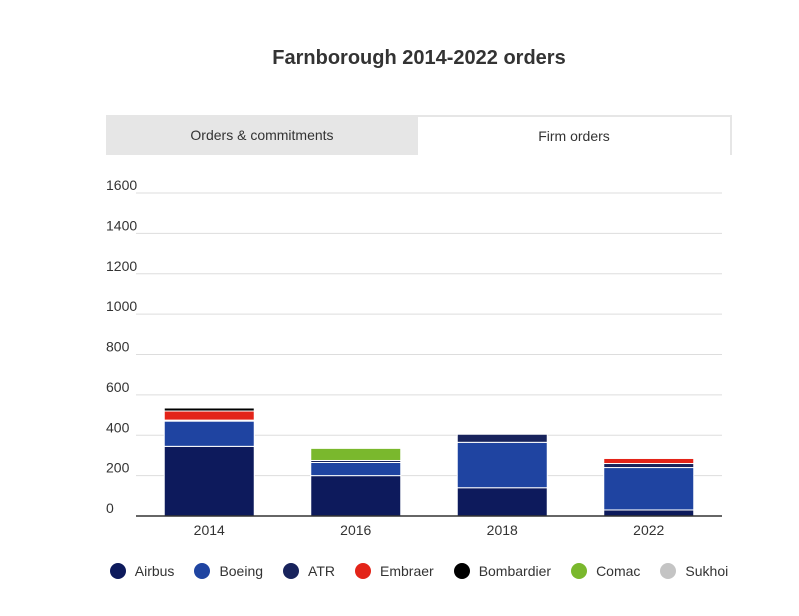 The height and width of the screenshot is (616, 799). What do you see at coordinates (355, 530) in the screenshot?
I see `x-tick-label: 2016` at bounding box center [355, 530].